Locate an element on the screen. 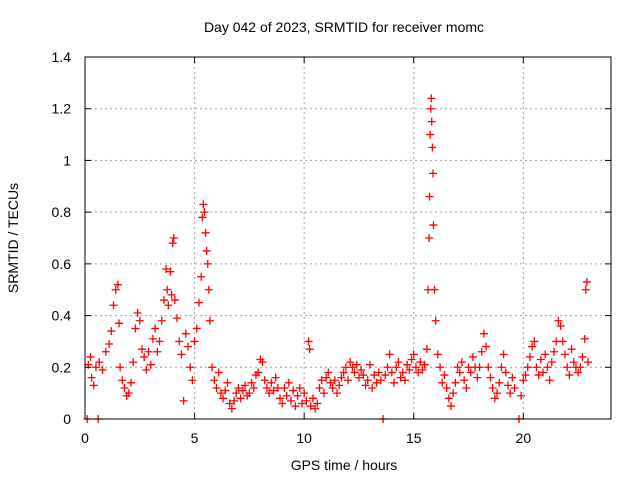 This screenshot has height=480, width=640. y-tick-label: 1.2 is located at coordinates (62, 109).